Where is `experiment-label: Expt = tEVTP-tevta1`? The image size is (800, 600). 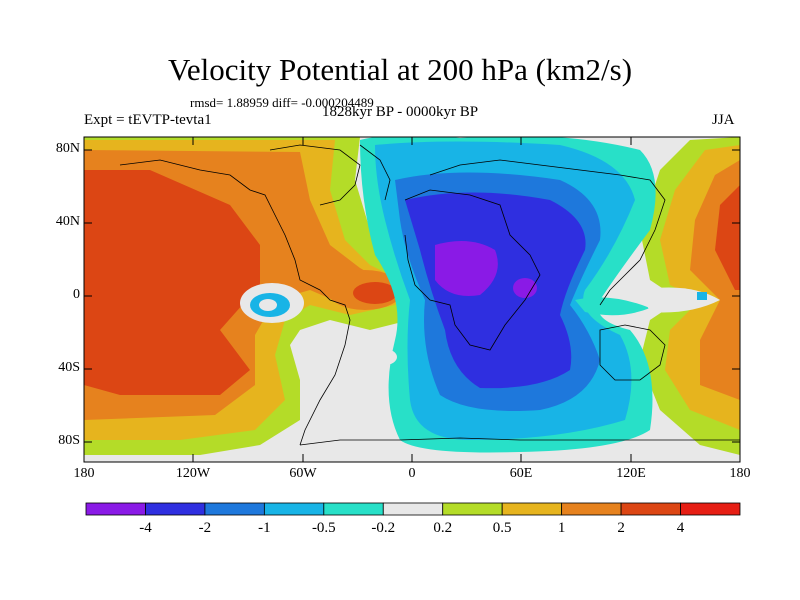
experiment-label: Expt = tEVTP-tevta1 is located at coordinates (148, 120).